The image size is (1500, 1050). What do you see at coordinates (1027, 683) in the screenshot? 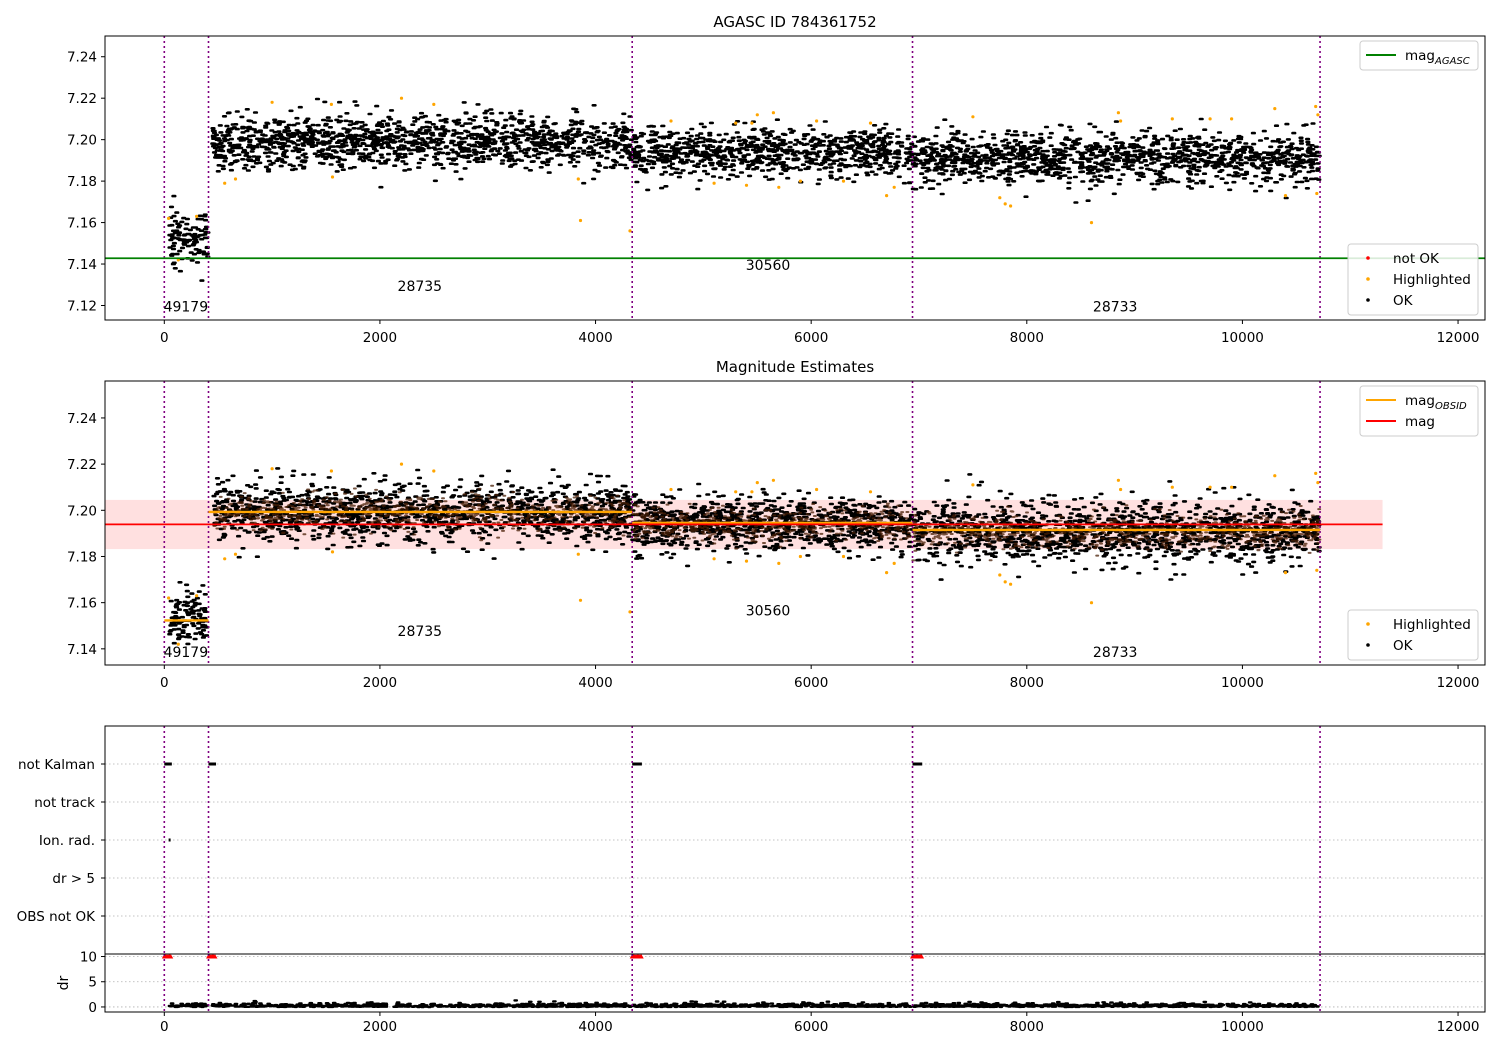
I see `x-tick-label: 8000` at bounding box center [1027, 683].